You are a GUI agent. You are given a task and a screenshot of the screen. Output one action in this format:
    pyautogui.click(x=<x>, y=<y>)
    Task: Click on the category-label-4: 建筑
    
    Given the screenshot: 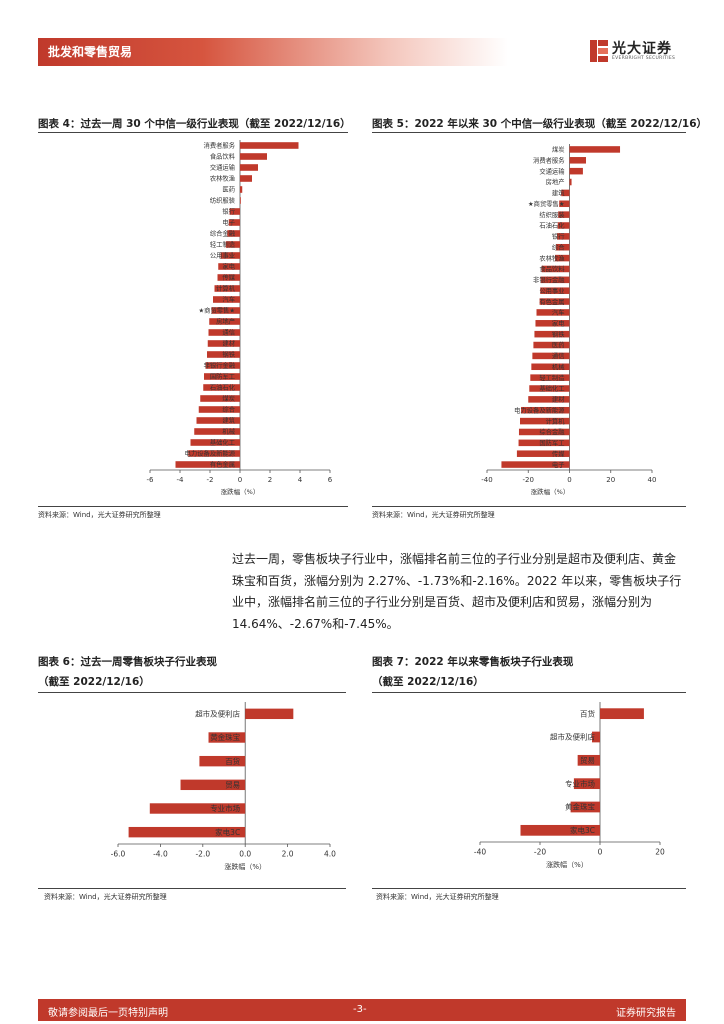 What is the action you would take?
    pyautogui.click(x=558, y=192)
    